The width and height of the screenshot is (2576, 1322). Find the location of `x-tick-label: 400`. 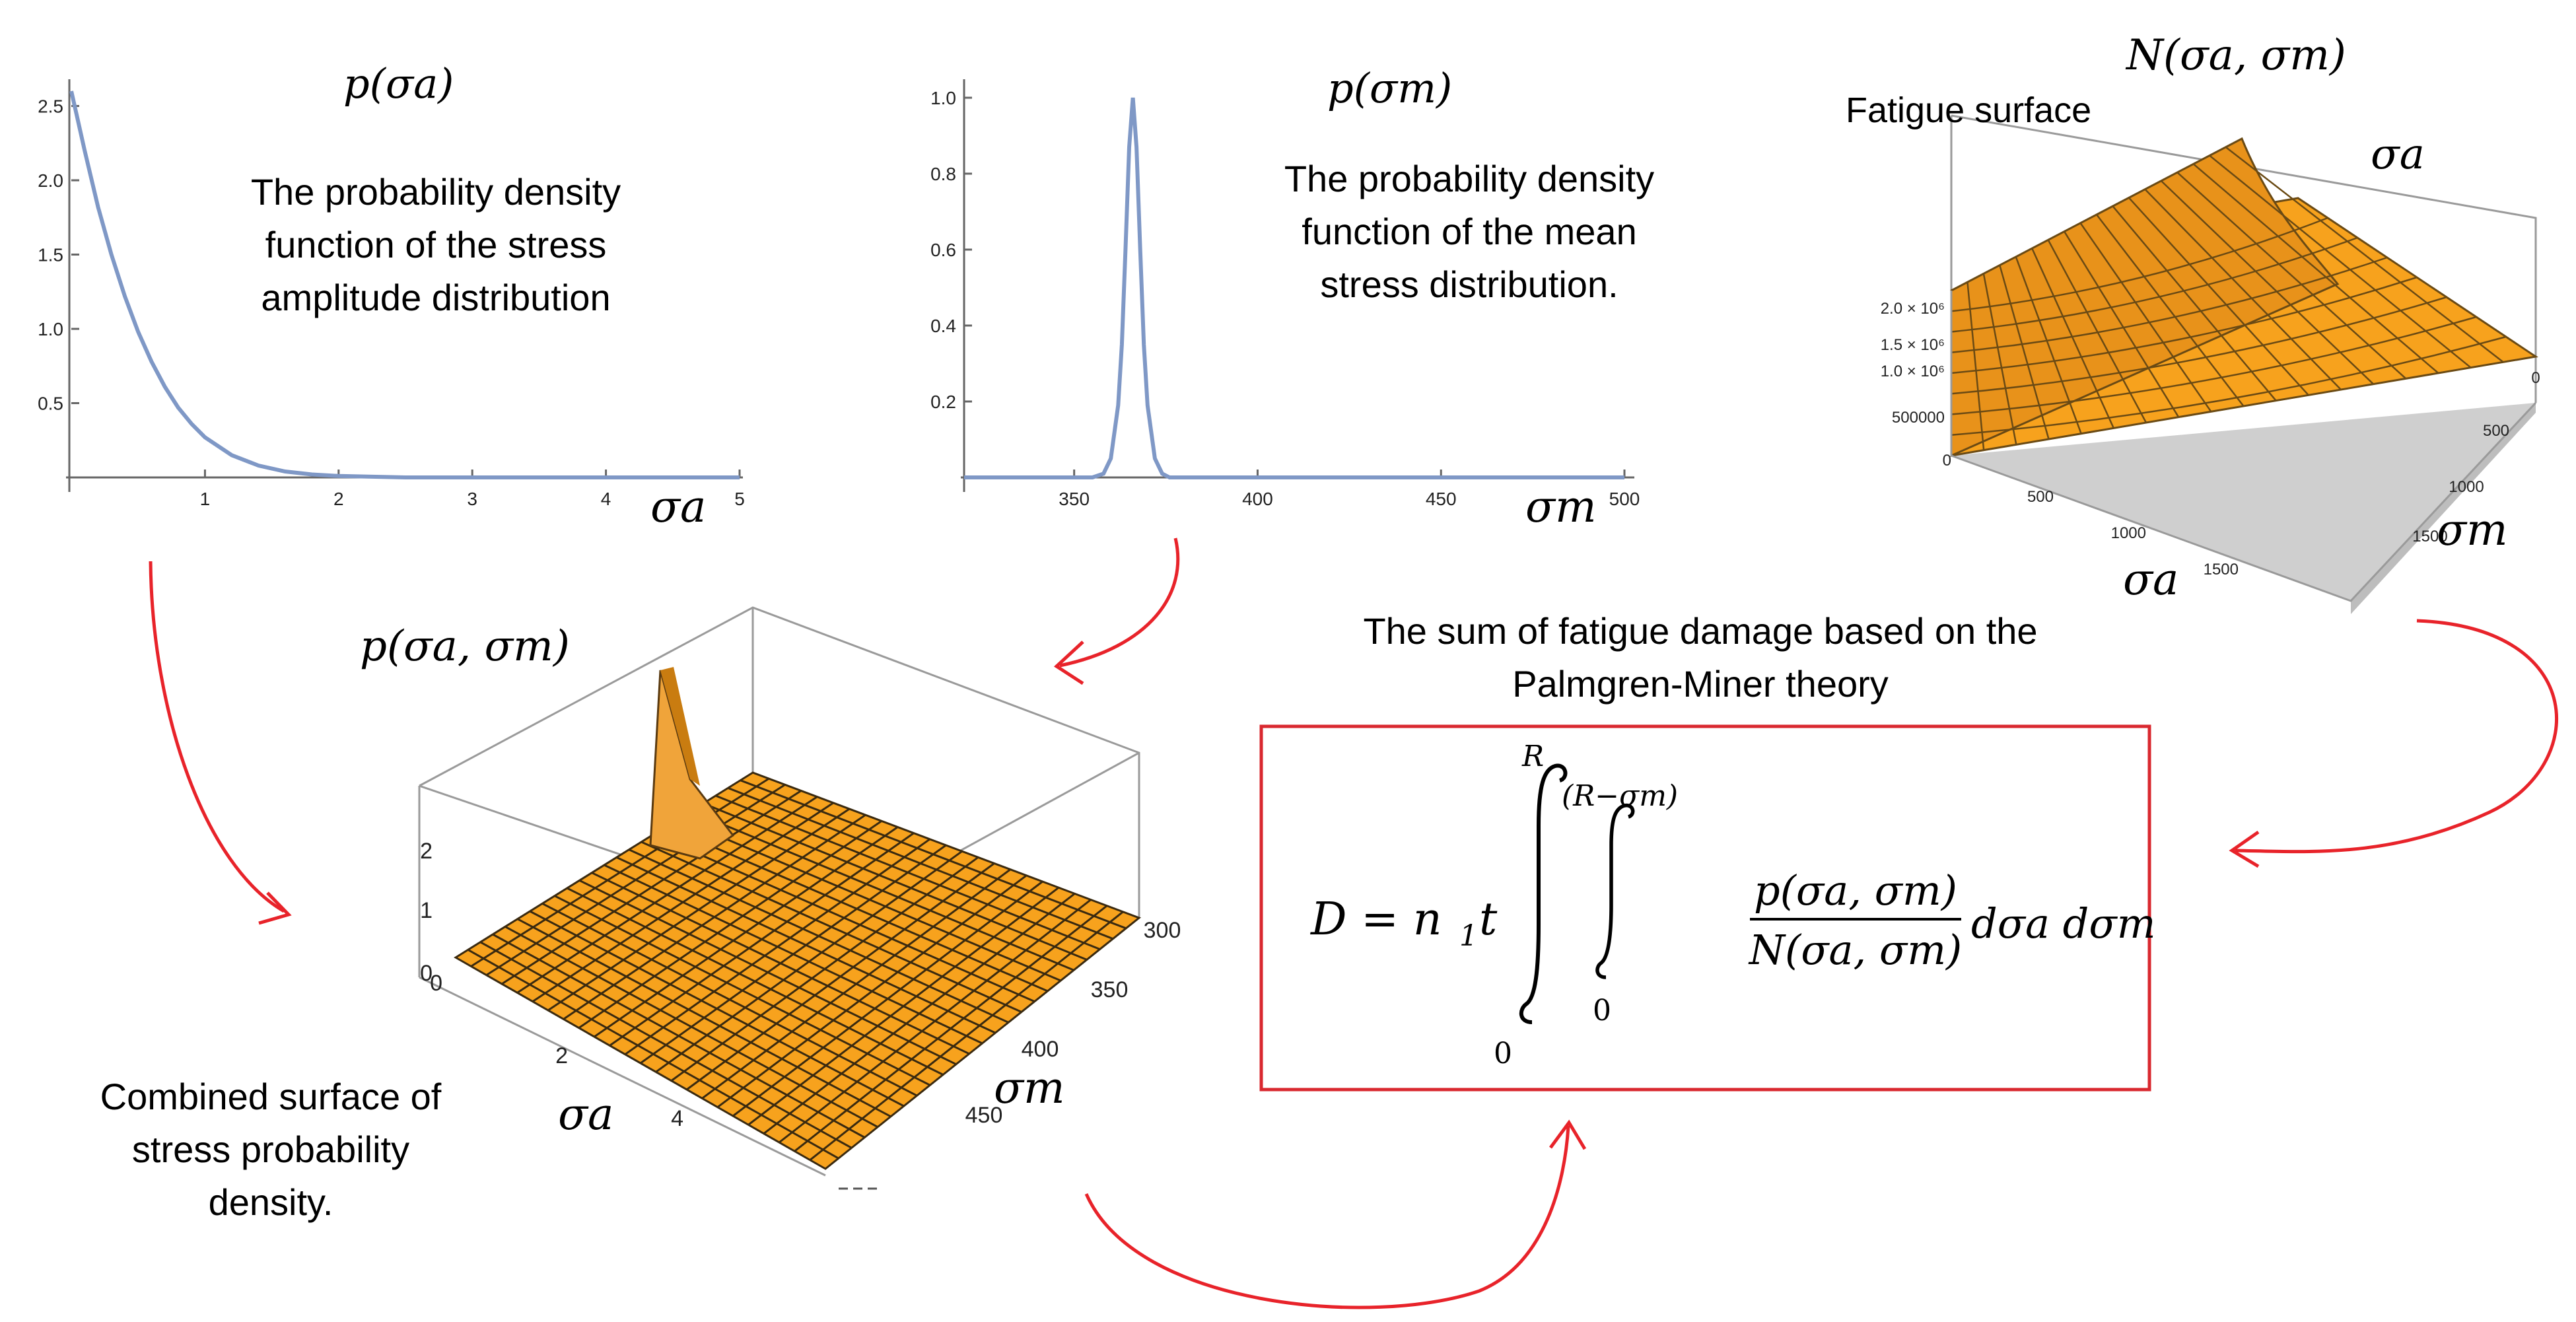

x-tick-label: 400 is located at coordinates (1257, 499).